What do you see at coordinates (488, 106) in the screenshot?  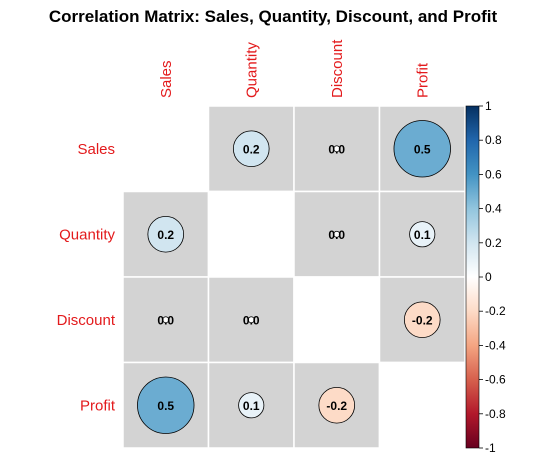 I see `colorbar-tick-label: 1` at bounding box center [488, 106].